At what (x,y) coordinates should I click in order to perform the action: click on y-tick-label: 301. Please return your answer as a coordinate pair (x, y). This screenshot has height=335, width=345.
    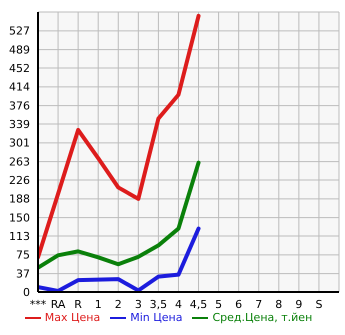
    Looking at the image, I should click on (19, 143).